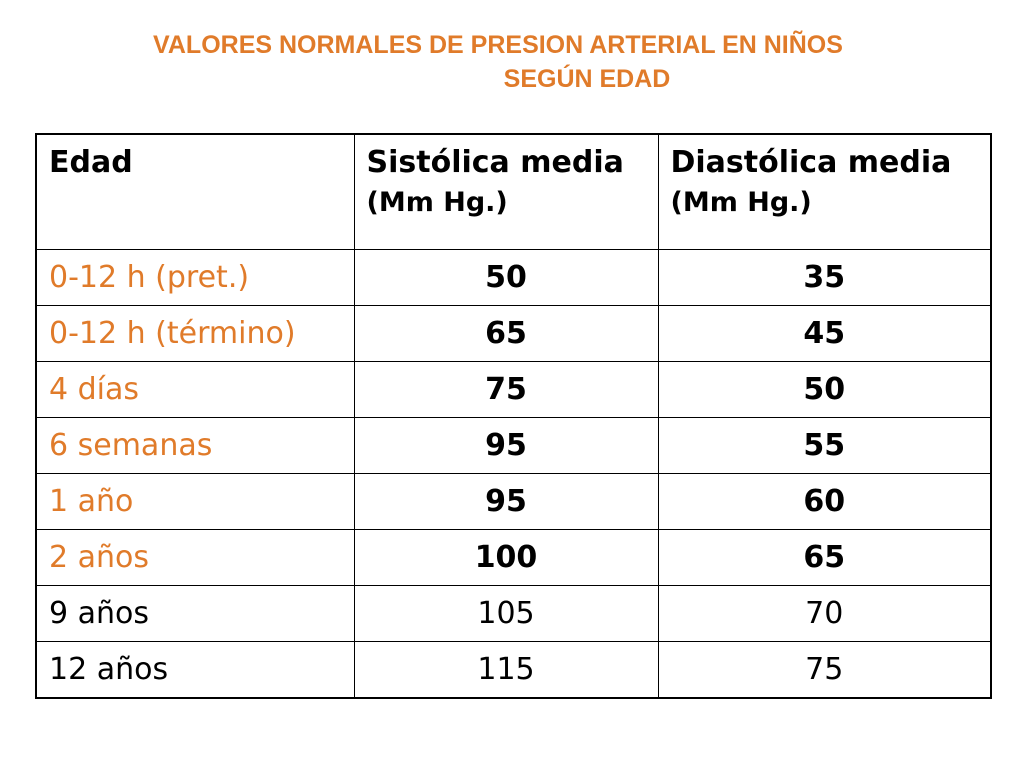 Image resolution: width=1024 pixels, height=768 pixels. Describe the element at coordinates (195, 557) in the screenshot. I see `age-cell: 2 años` at that location.